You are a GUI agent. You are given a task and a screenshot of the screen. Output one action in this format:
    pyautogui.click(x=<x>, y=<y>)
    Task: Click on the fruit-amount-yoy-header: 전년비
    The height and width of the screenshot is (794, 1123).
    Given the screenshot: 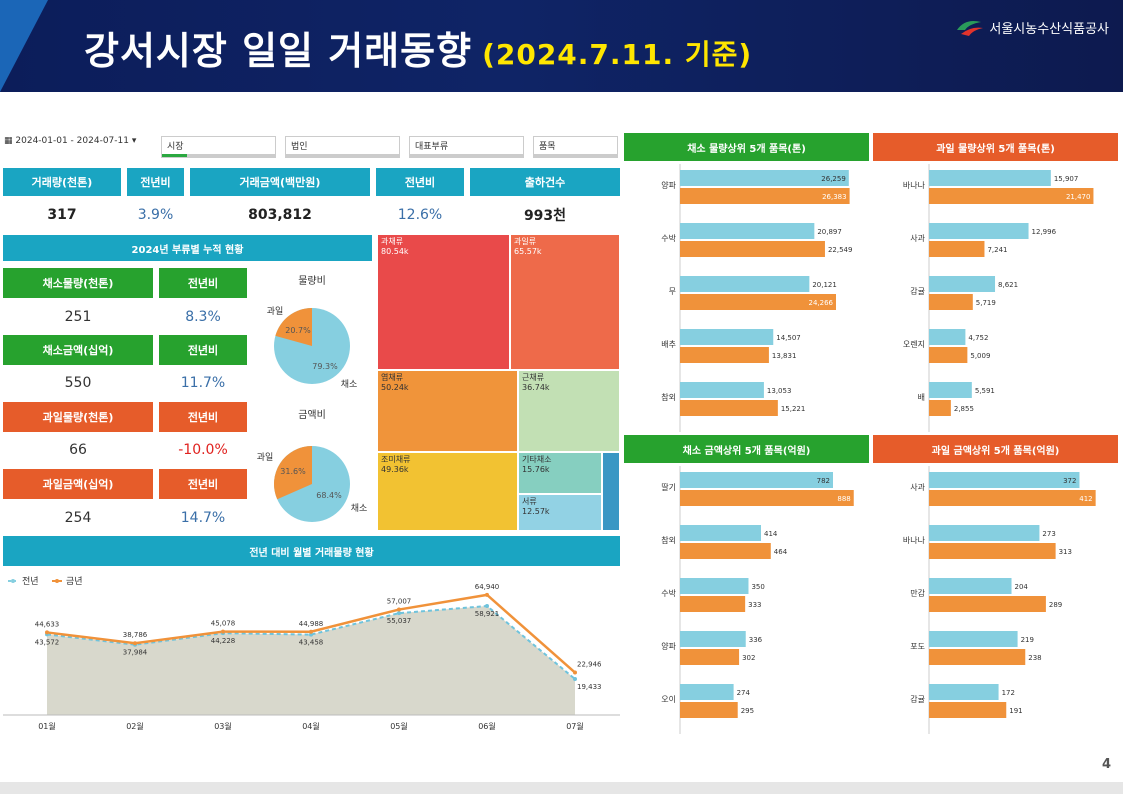 What is the action you would take?
    pyautogui.click(x=203, y=484)
    